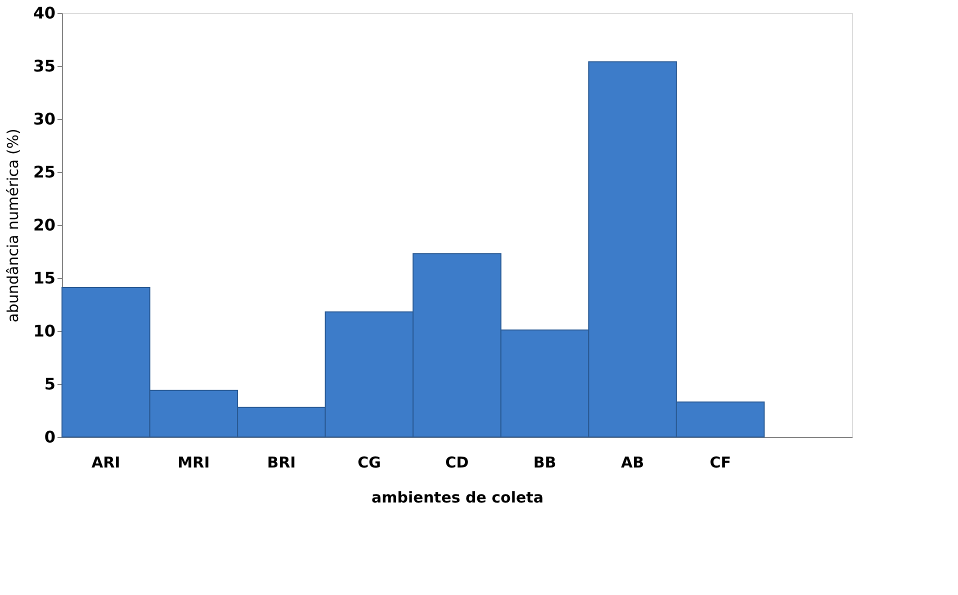 Image resolution: width=958 pixels, height=595 pixels. Describe the element at coordinates (13, 225) in the screenshot. I see `y-axis-title: abundância numérica (%)` at that location.